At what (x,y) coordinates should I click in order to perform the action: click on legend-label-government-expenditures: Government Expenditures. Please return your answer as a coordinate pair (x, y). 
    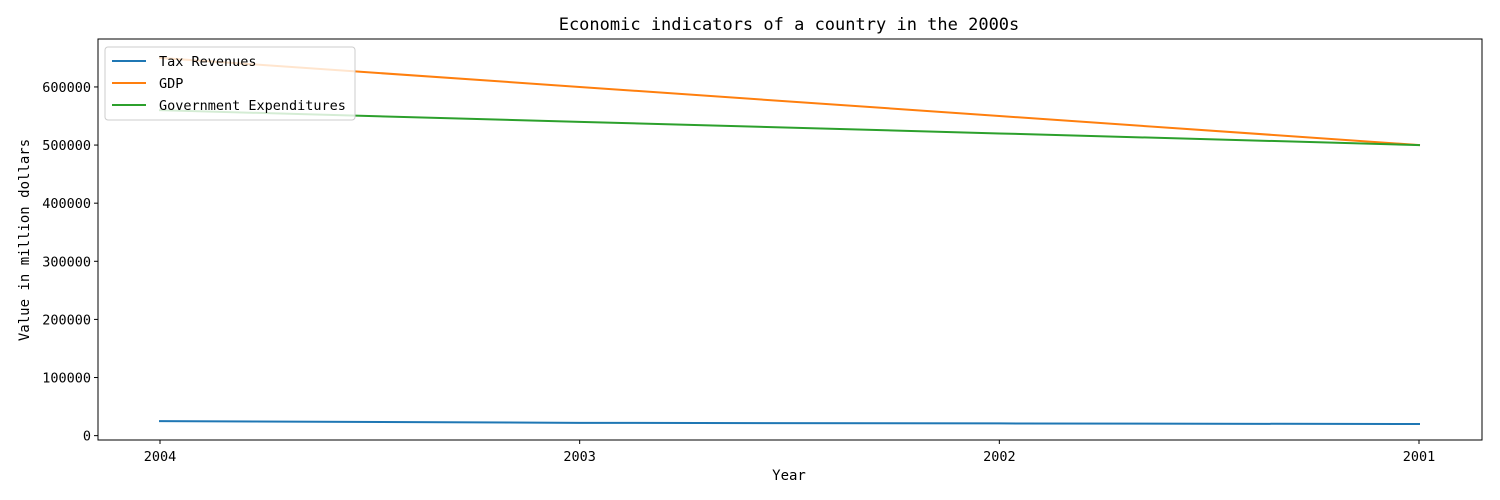
    Looking at the image, I should click on (252, 106).